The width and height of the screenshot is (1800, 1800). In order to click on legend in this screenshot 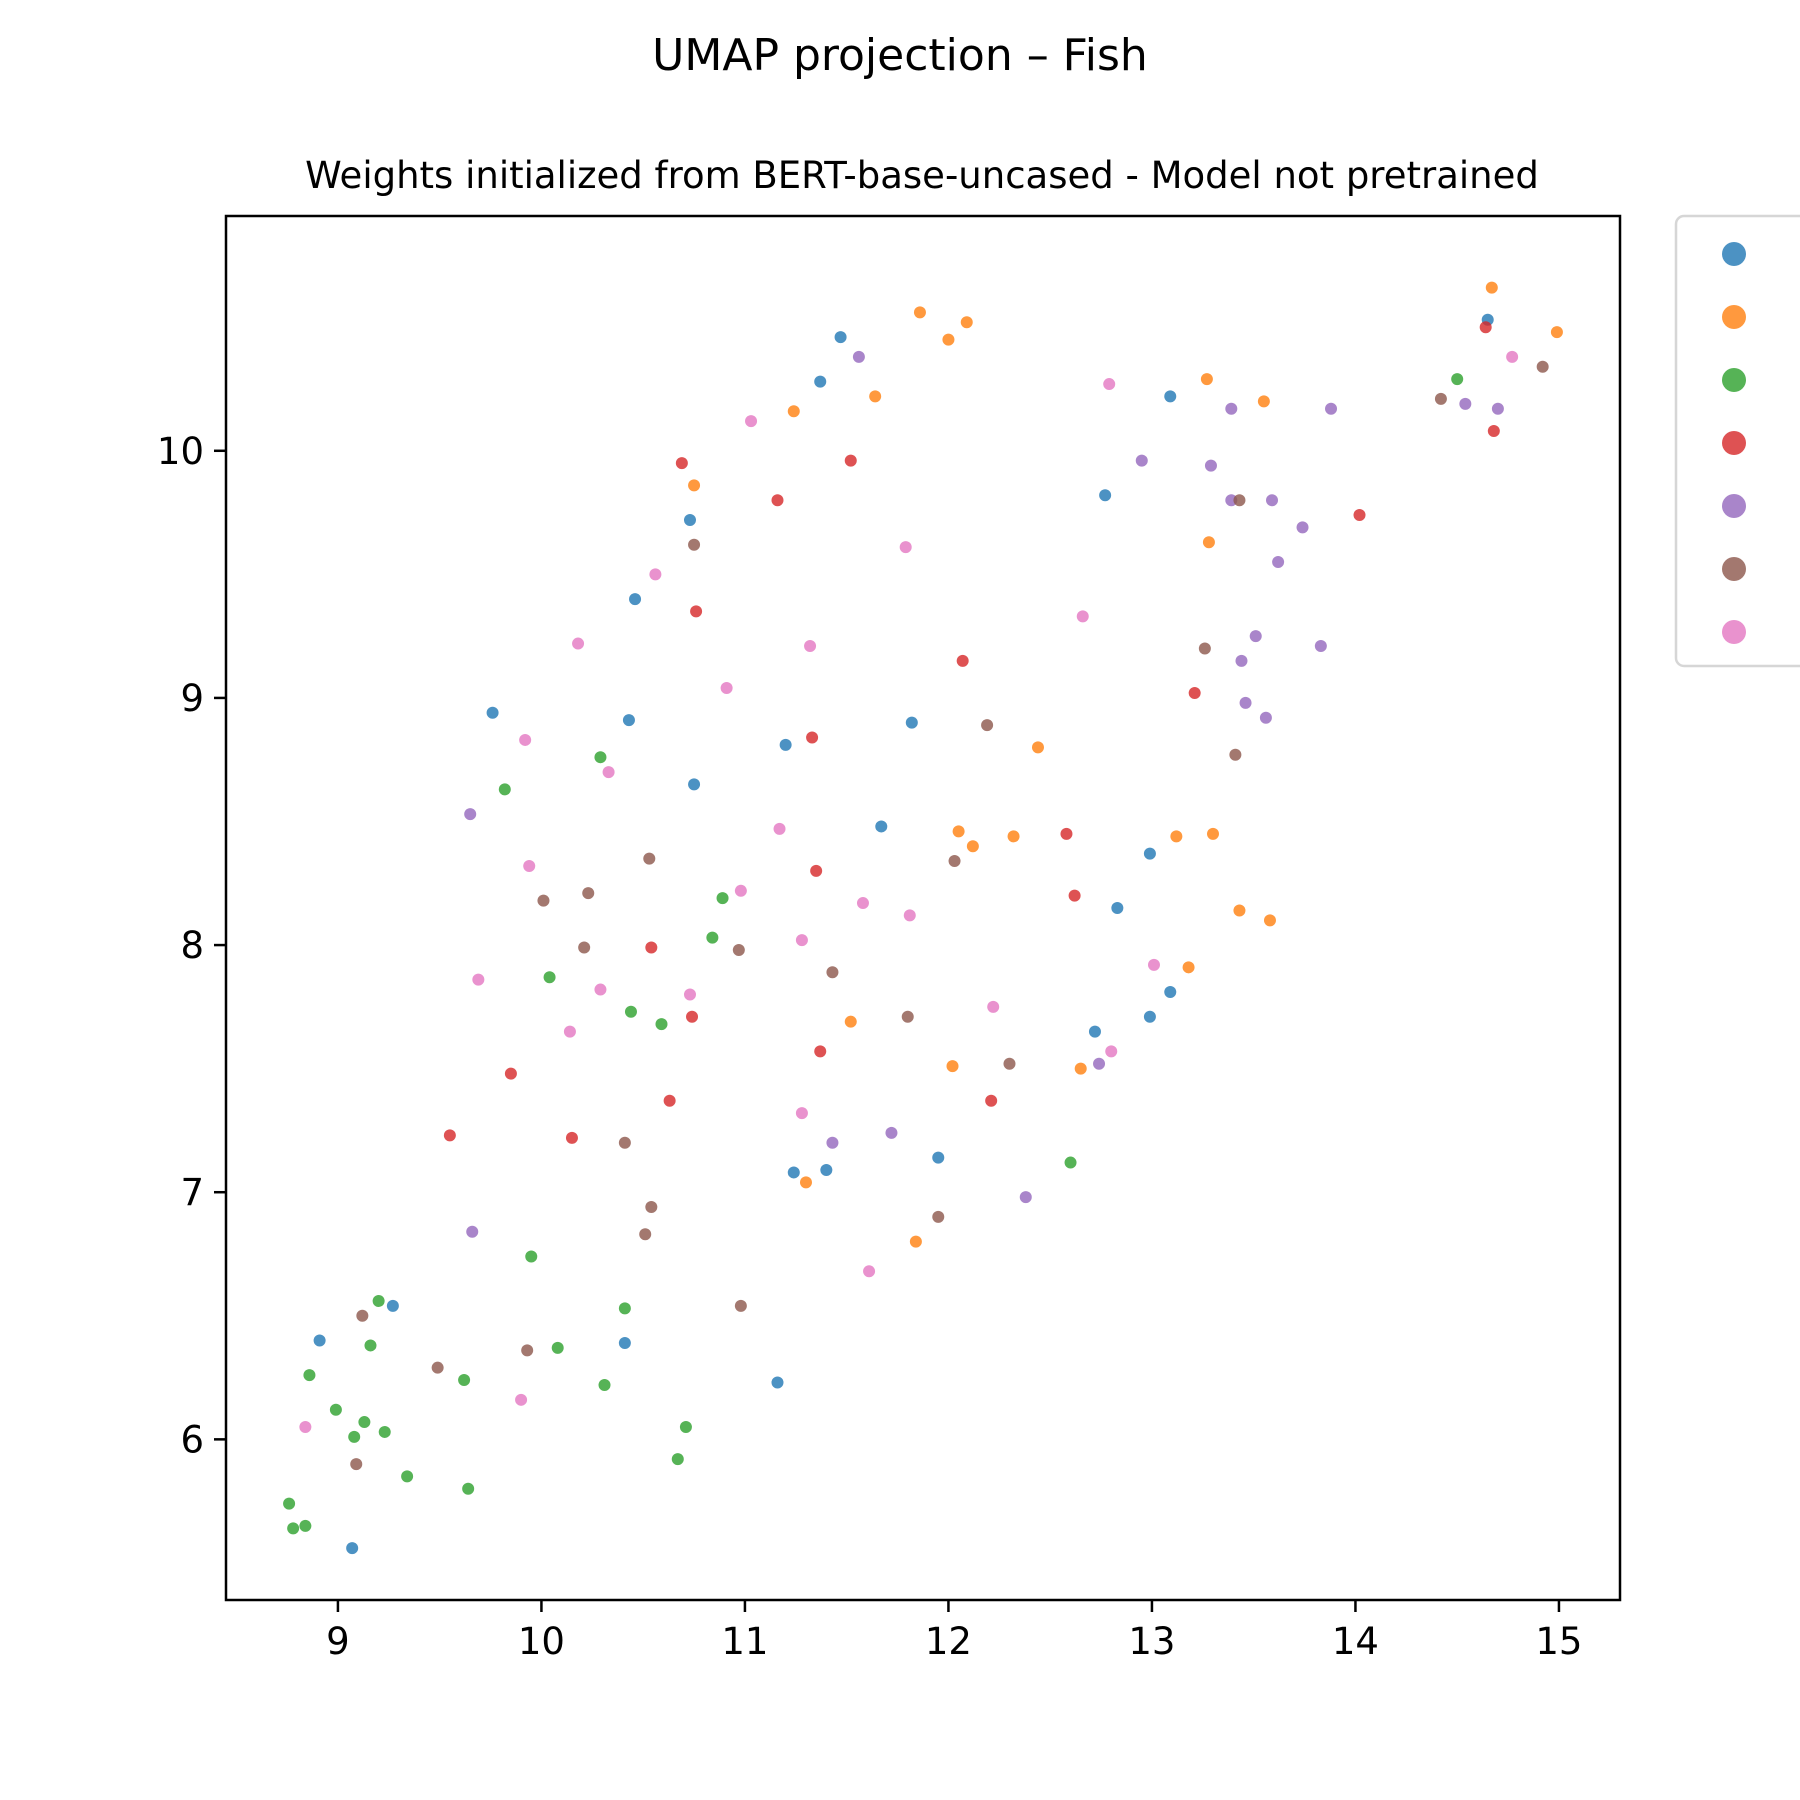, I will do `click(1737, 441)`.